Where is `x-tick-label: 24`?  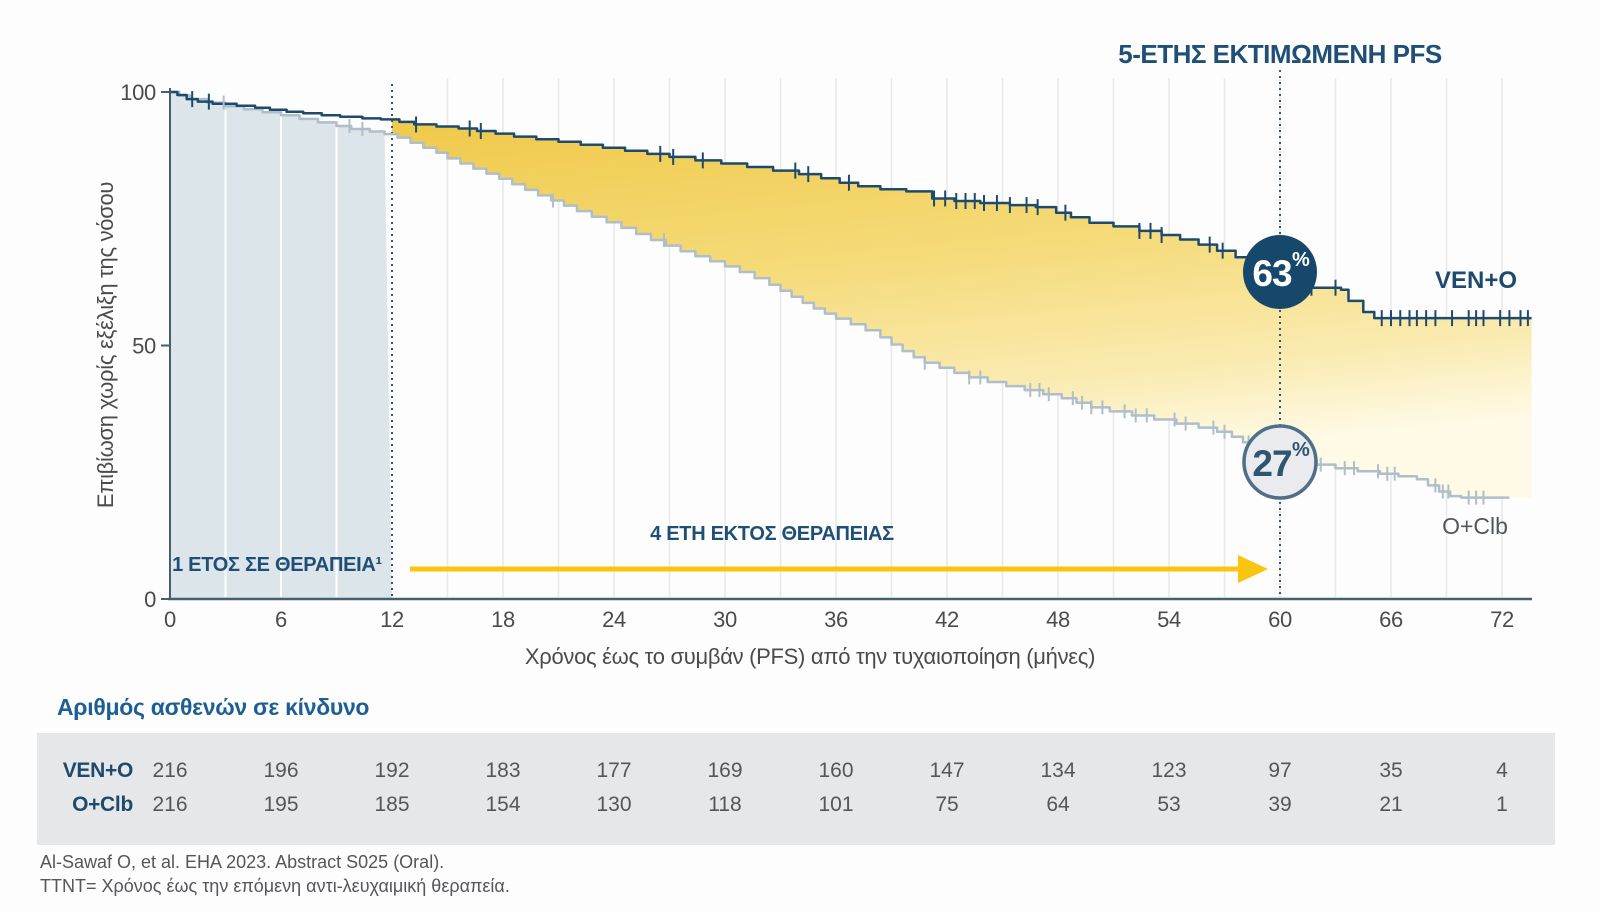 x-tick-label: 24 is located at coordinates (614, 619).